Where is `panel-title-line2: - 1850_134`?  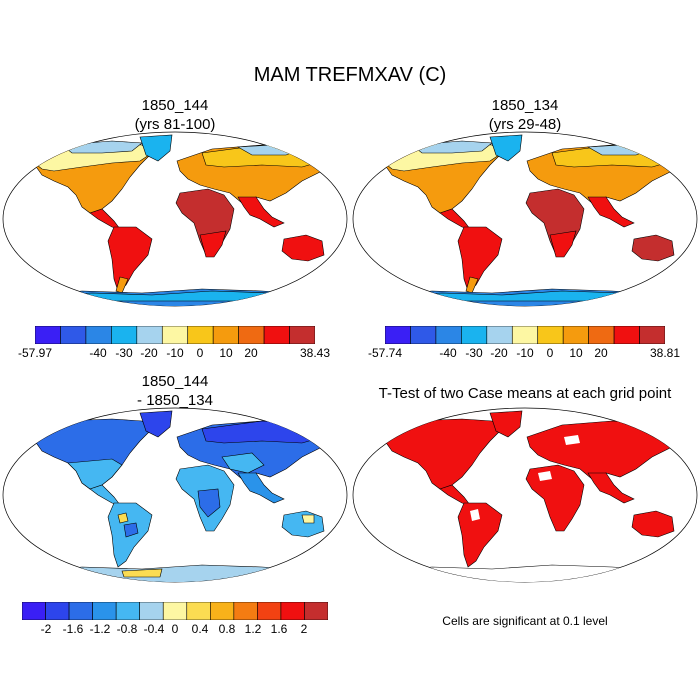 panel-title-line2: - 1850_134 is located at coordinates (175, 400).